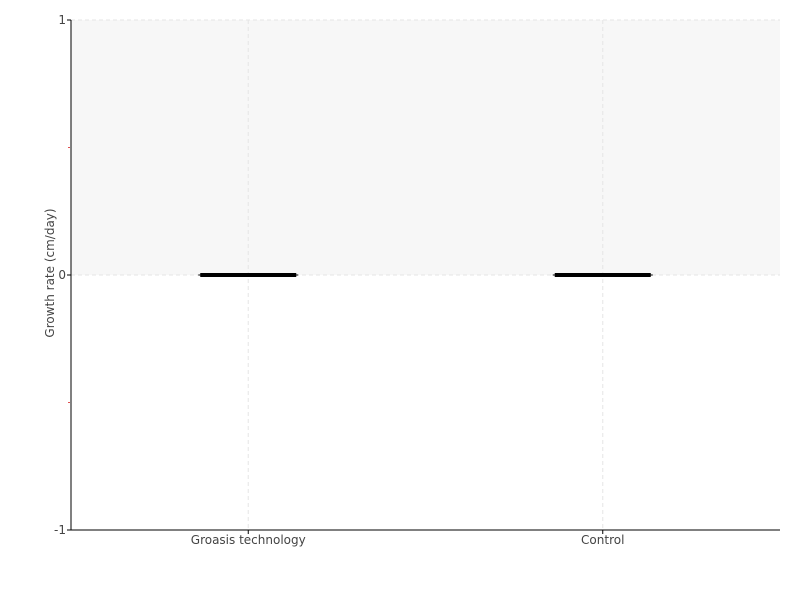 The width and height of the screenshot is (800, 604). I want to click on x-tick-label: Groasis technology, so click(248, 540).